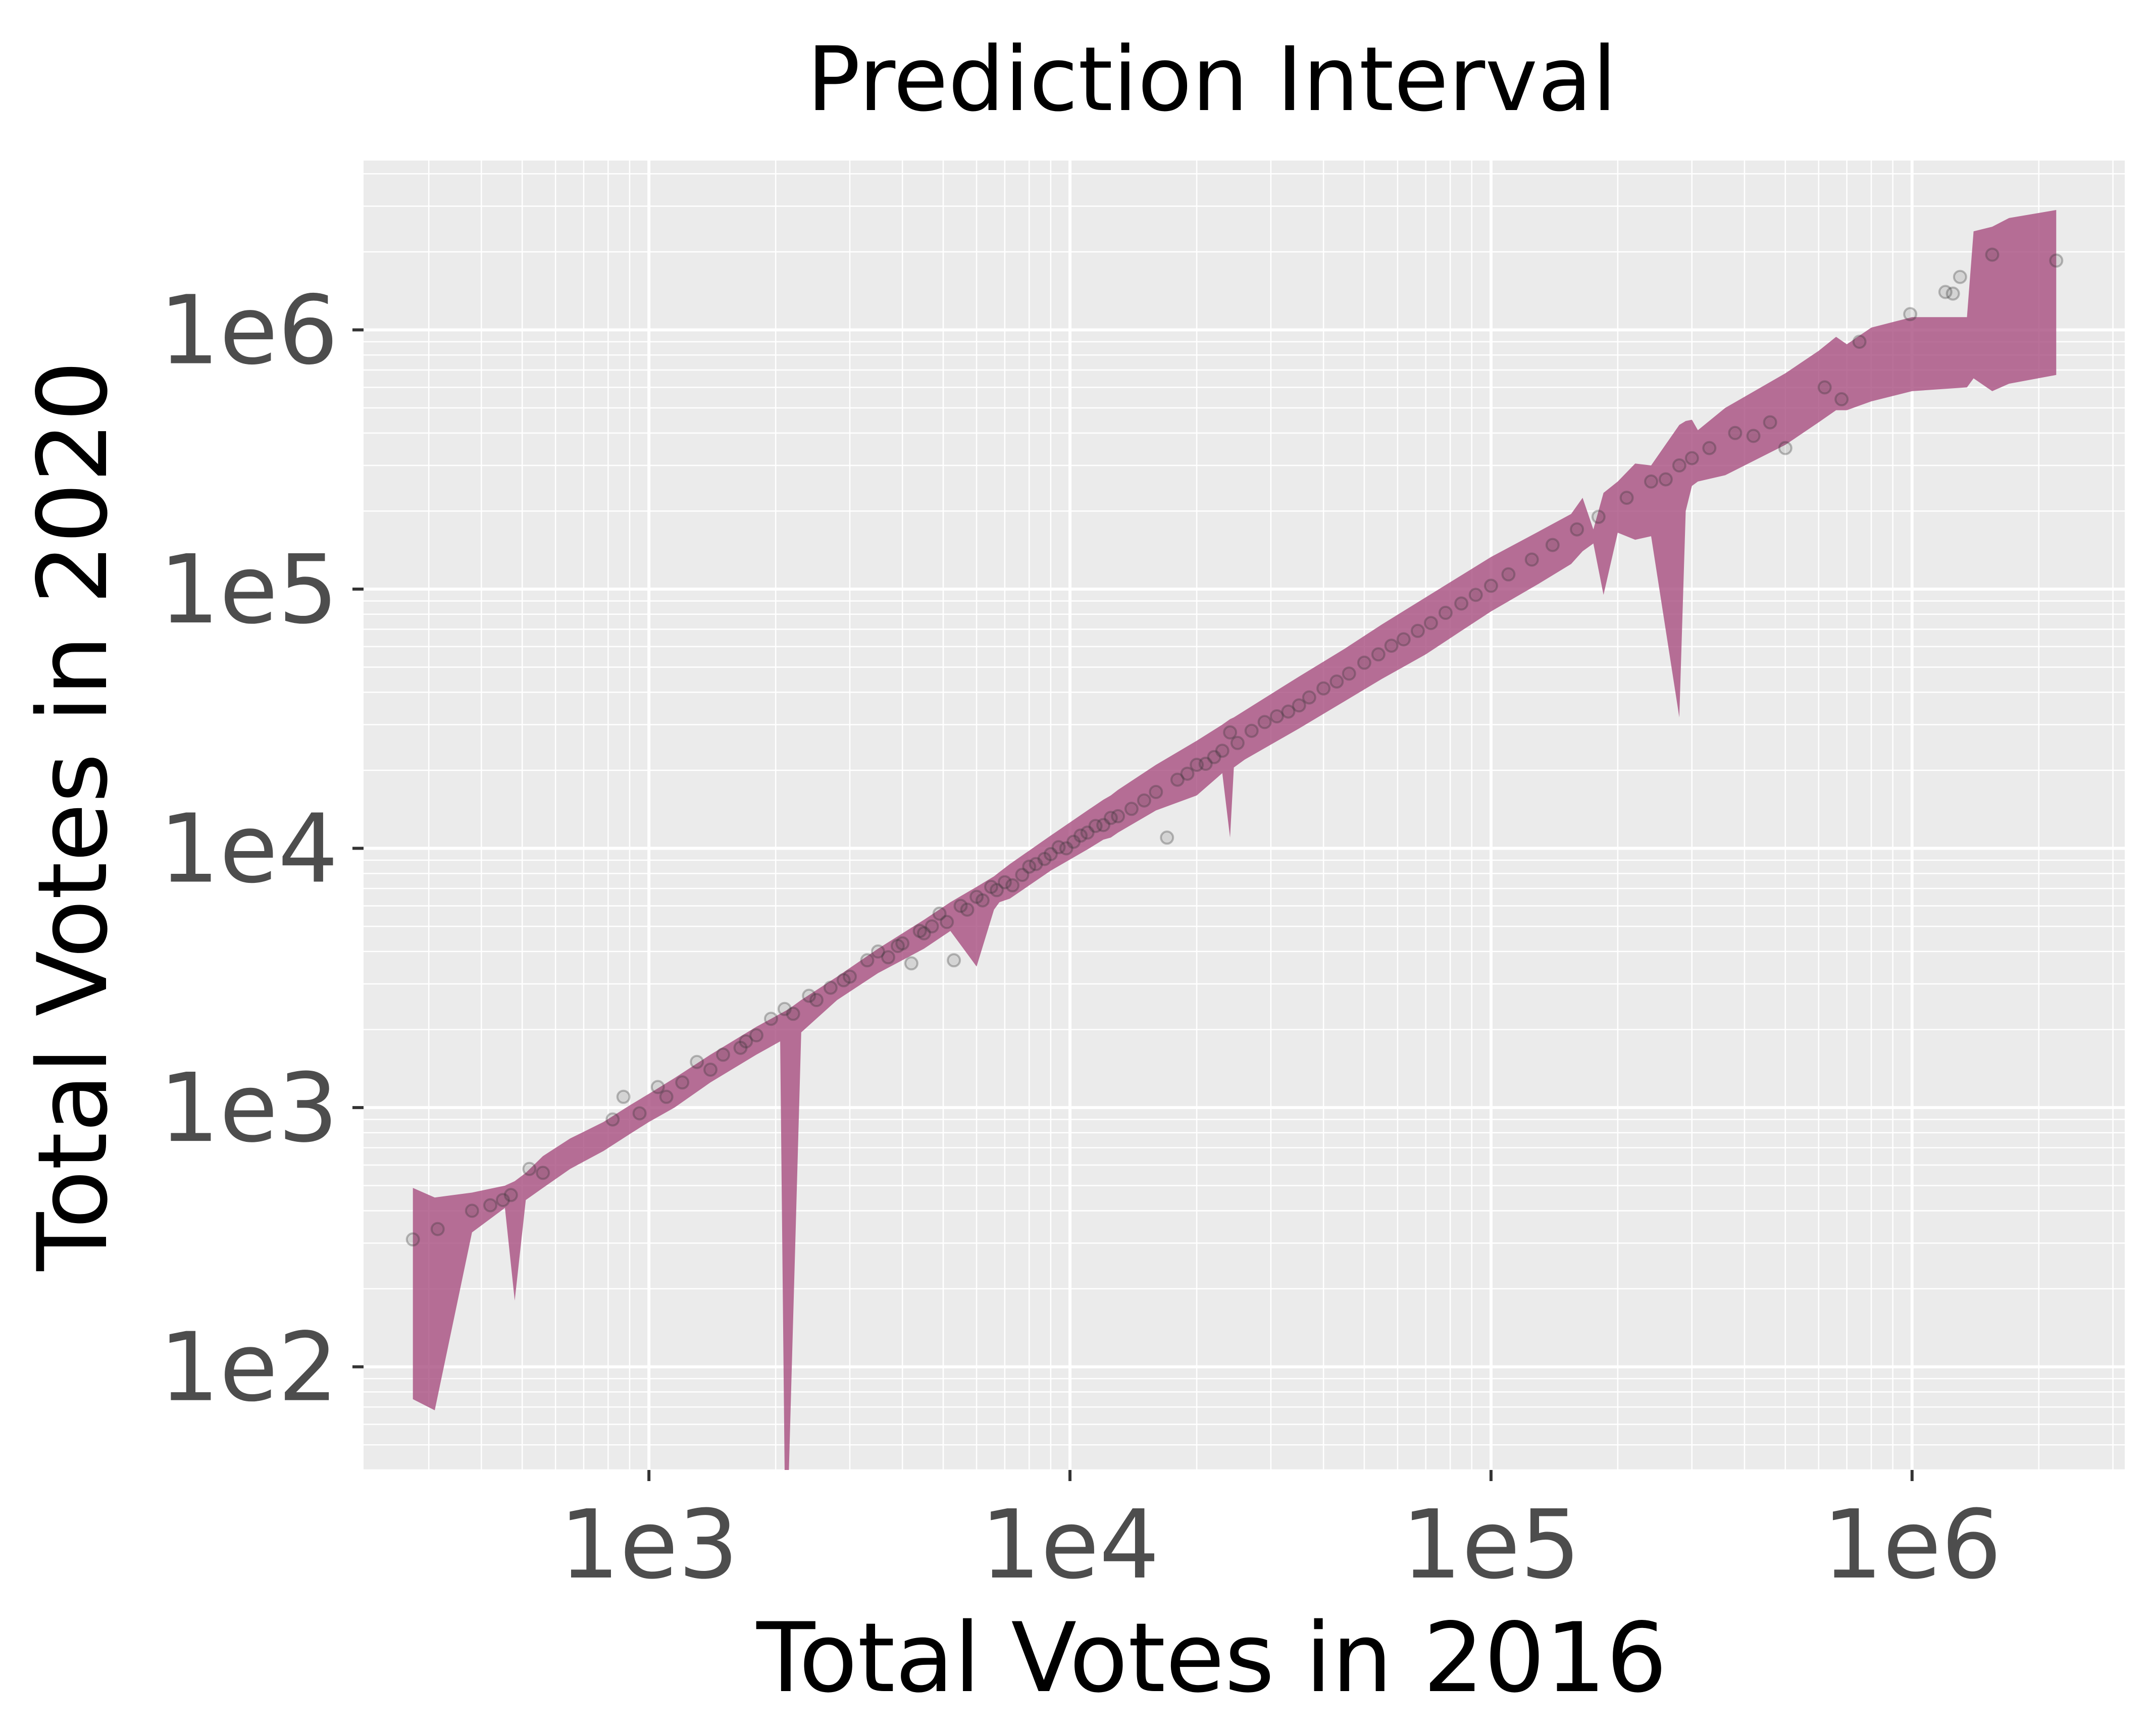 The height and width of the screenshot is (1736, 2150). What do you see at coordinates (1070, 1545) in the screenshot?
I see `x-tick-label: 1e4` at bounding box center [1070, 1545].